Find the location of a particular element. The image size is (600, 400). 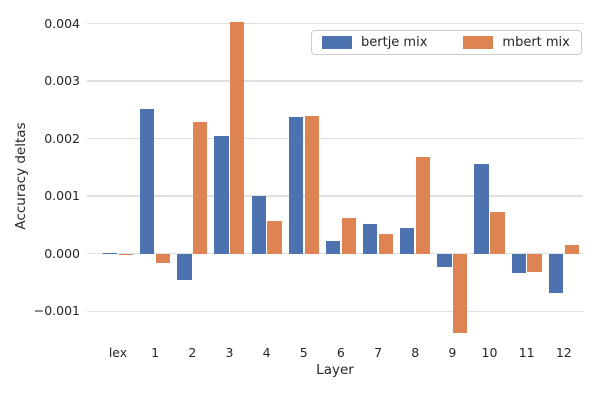

y-tick-label: 0.002 is located at coordinates (62, 138).